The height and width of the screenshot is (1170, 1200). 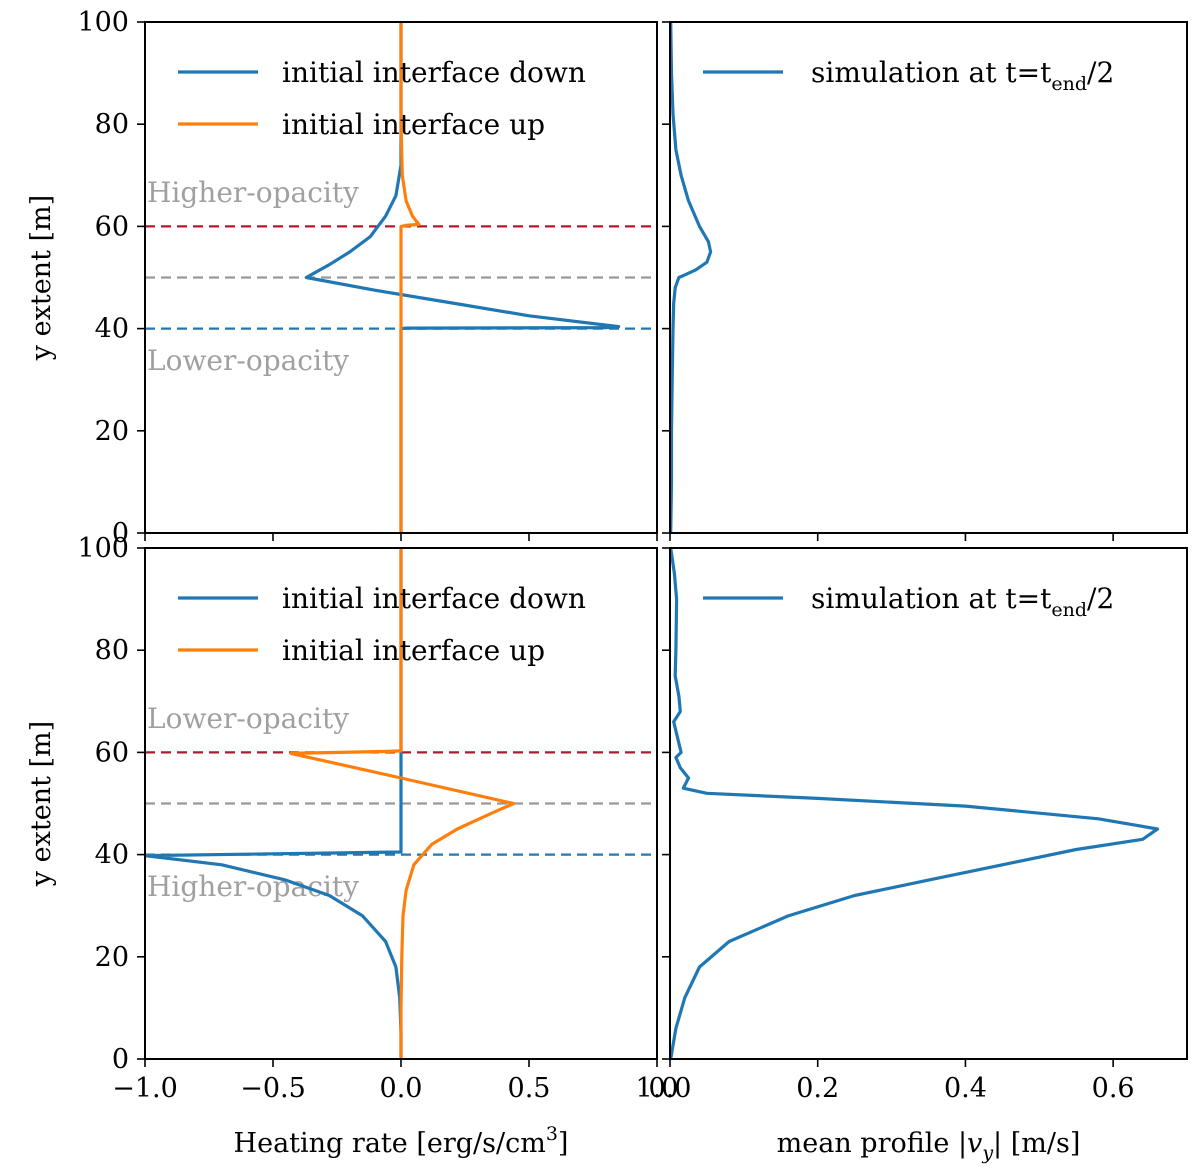 What do you see at coordinates (253, 886) in the screenshot?
I see `region-label-lower: Higher-opacity` at bounding box center [253, 886].